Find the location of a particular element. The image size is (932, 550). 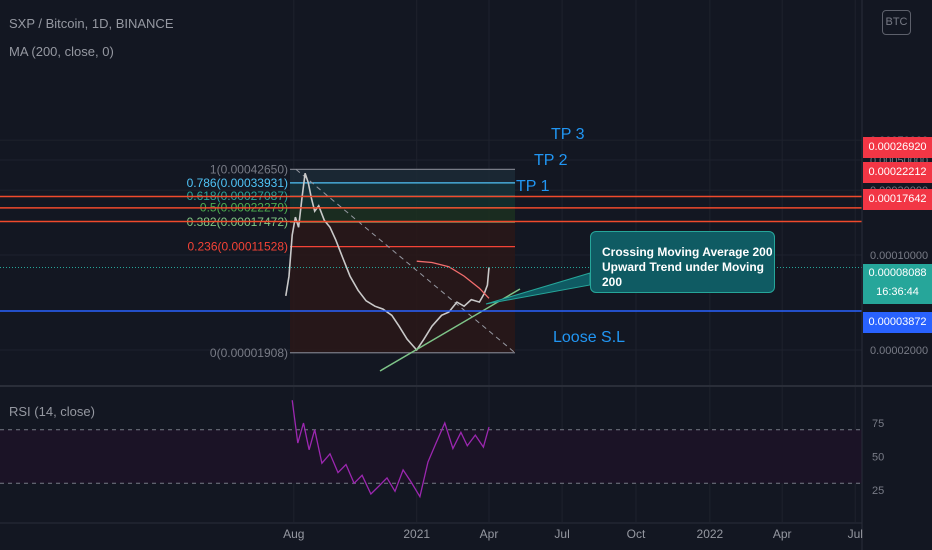

rsi-y-tick-label: 50 is located at coordinates (878, 458).